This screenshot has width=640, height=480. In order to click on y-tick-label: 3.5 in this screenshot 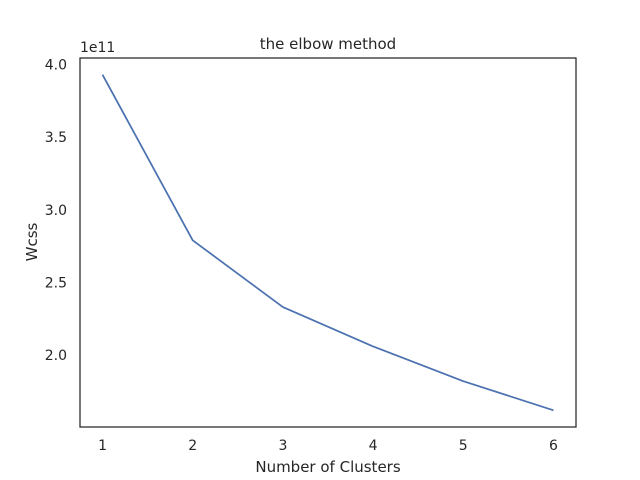, I will do `click(56, 138)`.